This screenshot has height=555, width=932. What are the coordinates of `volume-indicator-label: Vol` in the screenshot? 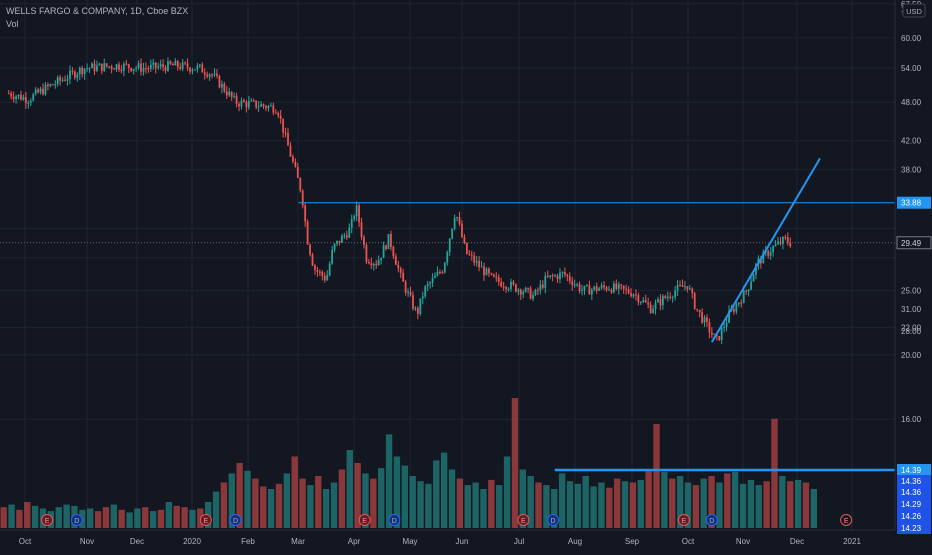 It's located at (12, 24).